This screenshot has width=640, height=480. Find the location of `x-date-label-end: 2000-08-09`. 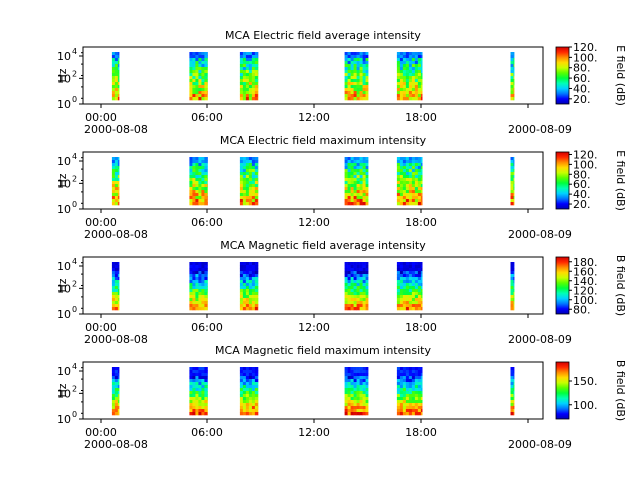

x-date-label-end: 2000-08-09 is located at coordinates (540, 234).